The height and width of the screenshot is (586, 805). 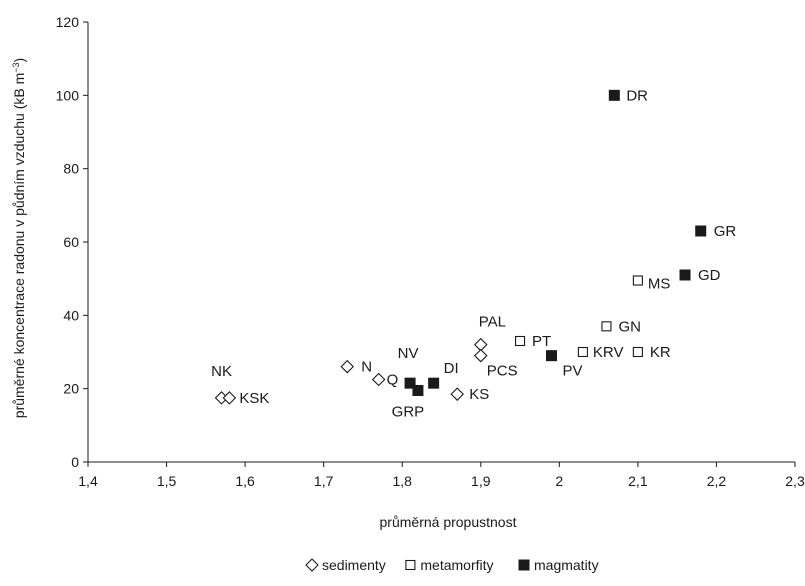 I want to click on data-label: Q, so click(x=393, y=380).